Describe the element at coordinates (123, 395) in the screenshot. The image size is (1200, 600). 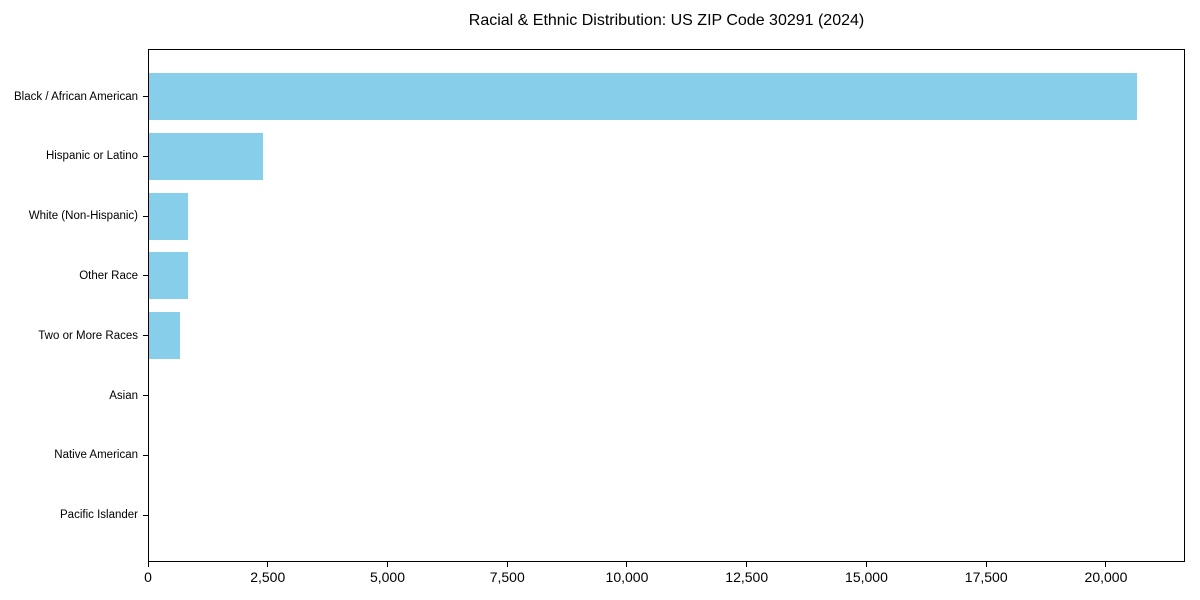
I see `y-tick-label-asian: Asian` at that location.